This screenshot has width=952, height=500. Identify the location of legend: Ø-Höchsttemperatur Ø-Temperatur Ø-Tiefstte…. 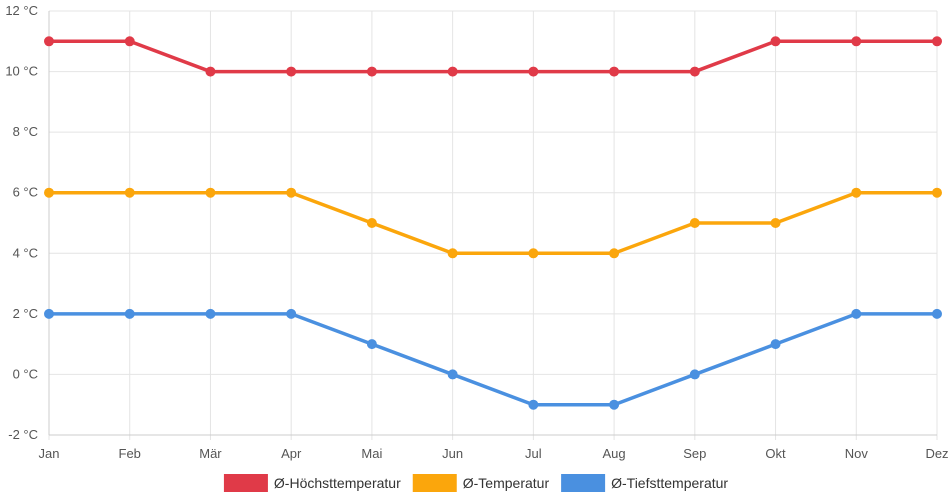
(475, 483).